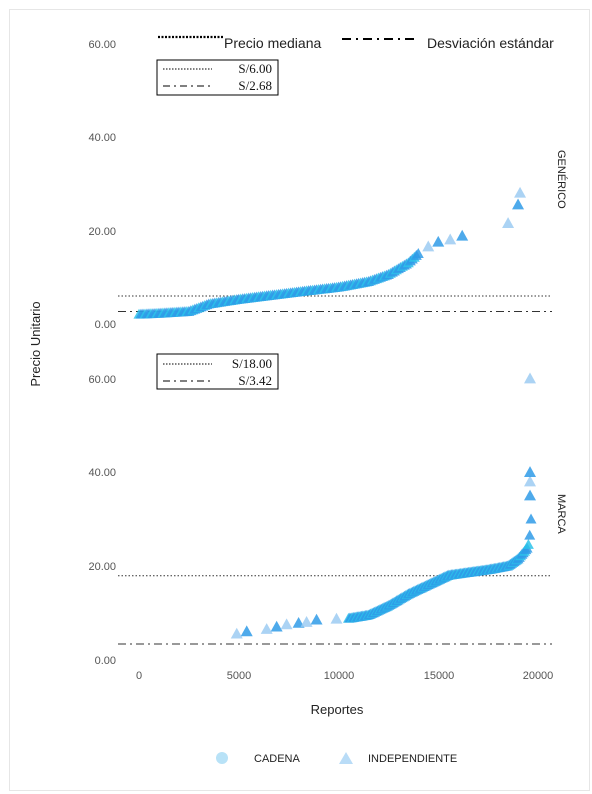 The height and width of the screenshot is (794, 592). Describe the element at coordinates (336, 758) in the screenshot. I see `point-legend: CADENA INDEPENDIENTE` at that location.